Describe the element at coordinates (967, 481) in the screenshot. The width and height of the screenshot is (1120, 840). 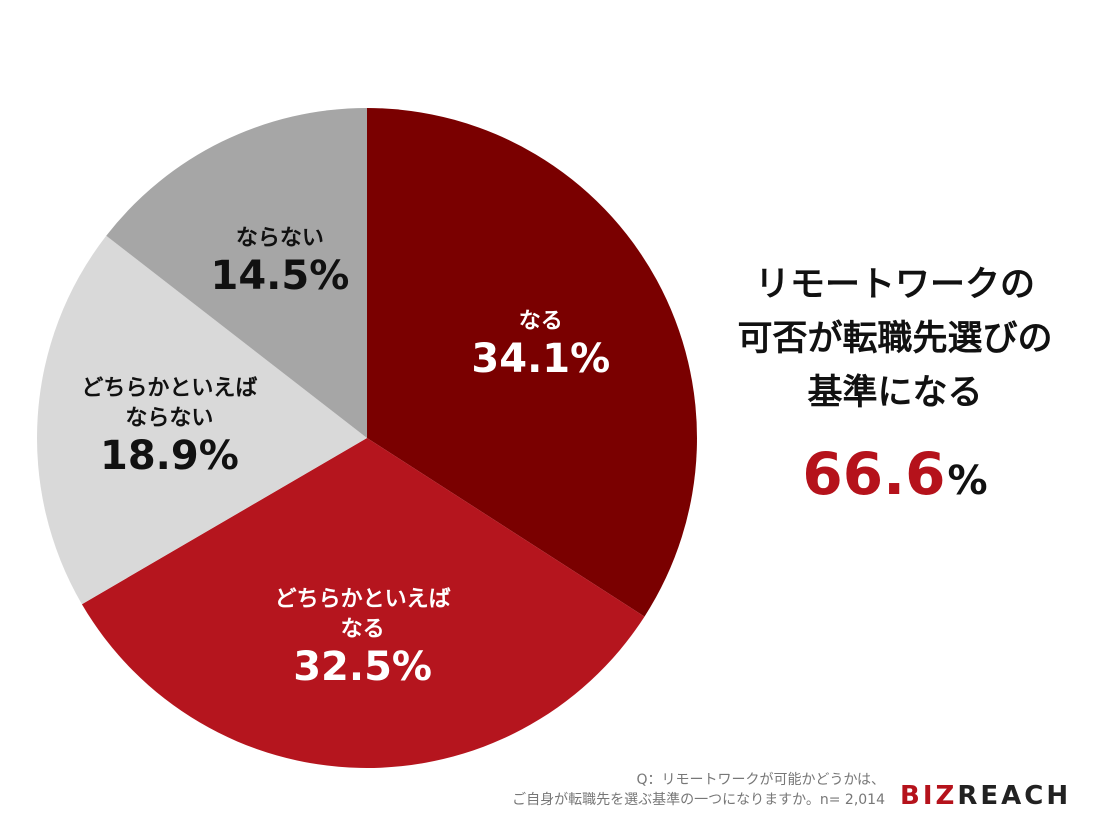
I see `callout-value-unit: %` at that location.